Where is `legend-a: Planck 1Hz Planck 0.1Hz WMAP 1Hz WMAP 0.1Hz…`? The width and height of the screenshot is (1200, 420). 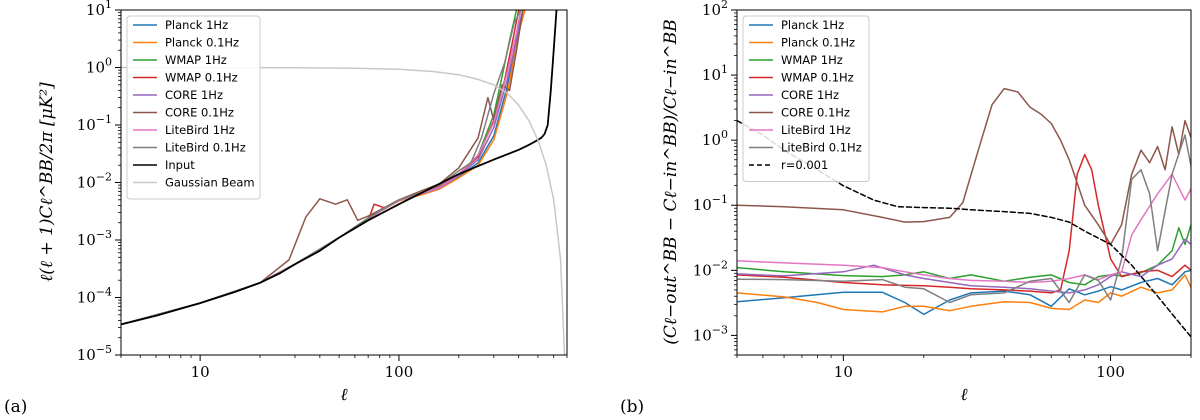
legend-a: Planck 1Hz Planck 0.1Hz WMAP 1Hz WMAP 0.1Hz… is located at coordinates (193, 107).